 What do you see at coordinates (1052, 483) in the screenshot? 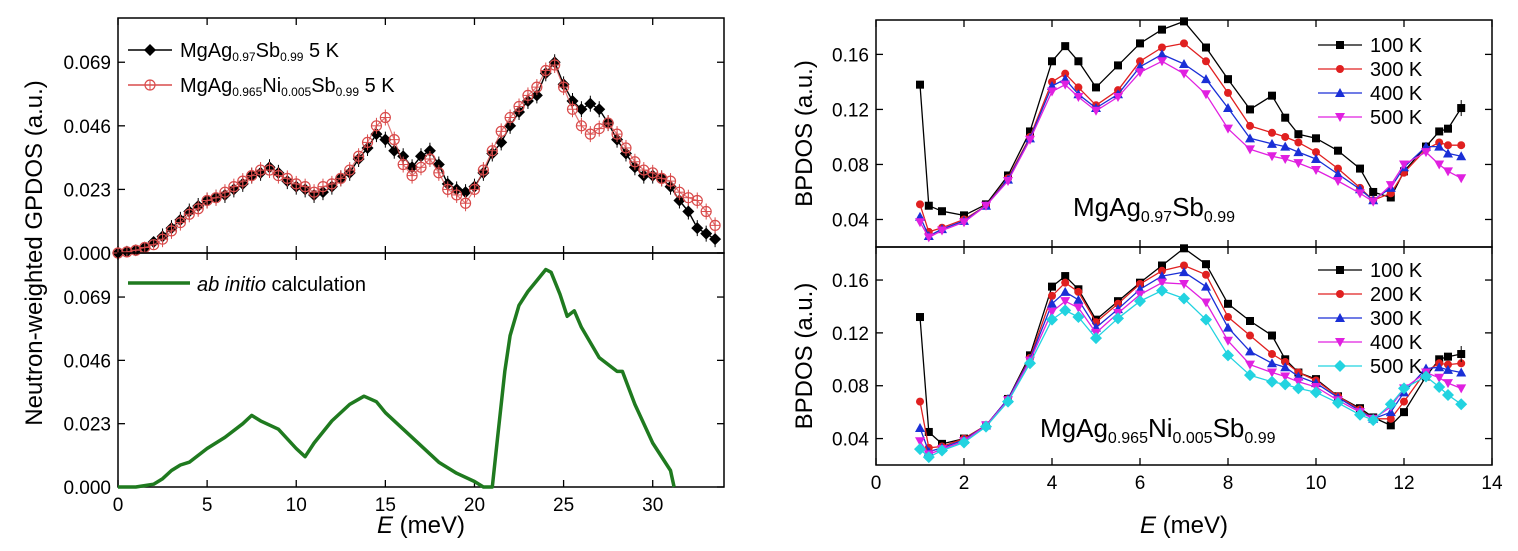
I see `x-tick-label: 4` at bounding box center [1052, 483].